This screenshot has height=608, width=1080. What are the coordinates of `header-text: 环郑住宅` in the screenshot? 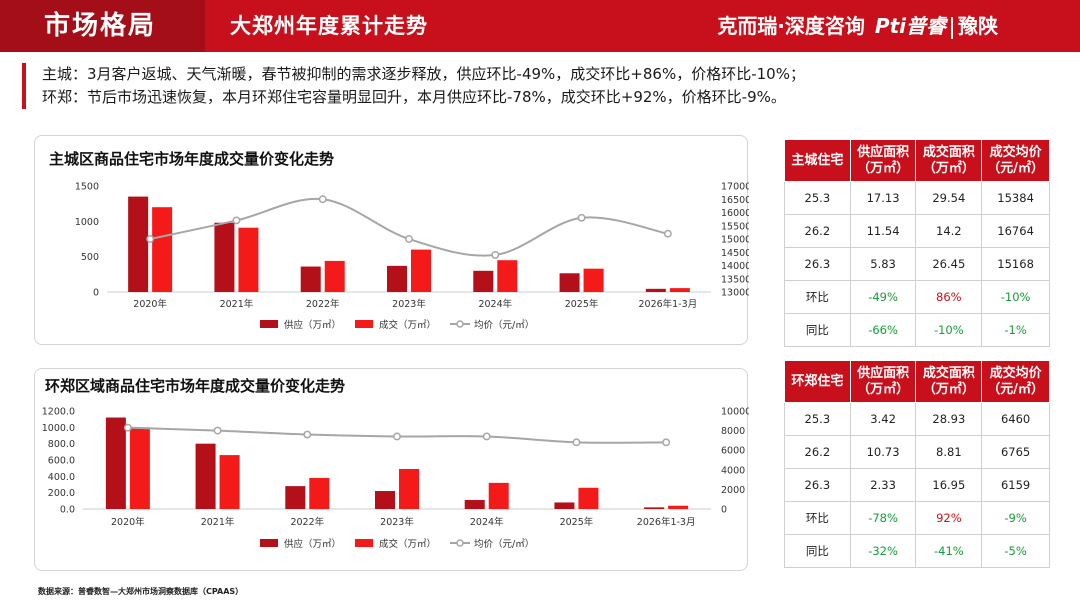 It's located at (817, 381).